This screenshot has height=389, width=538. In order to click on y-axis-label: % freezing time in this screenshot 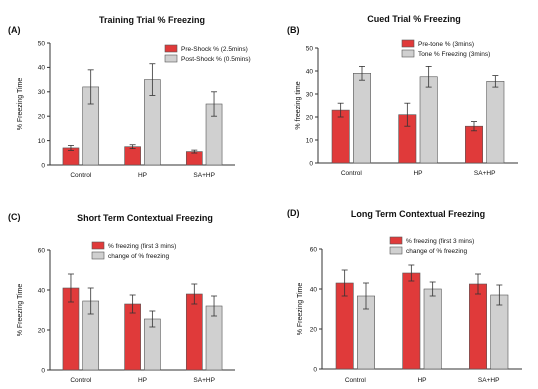, I will do `click(298, 105)`.